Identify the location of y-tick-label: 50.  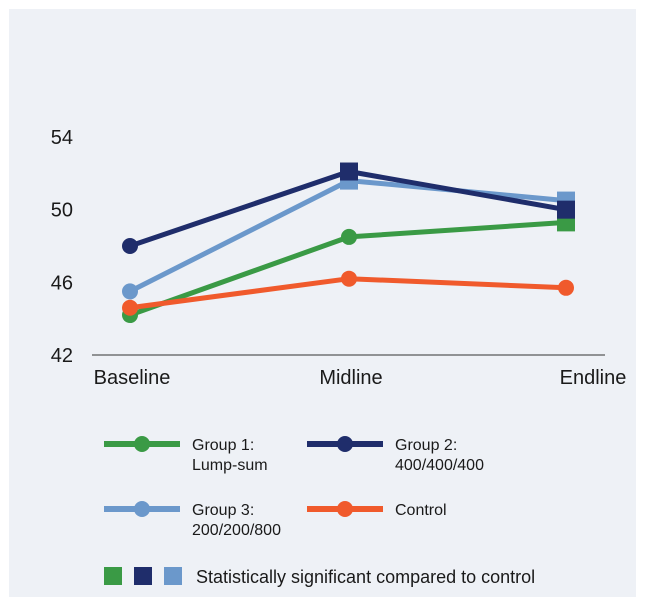
(62, 211).